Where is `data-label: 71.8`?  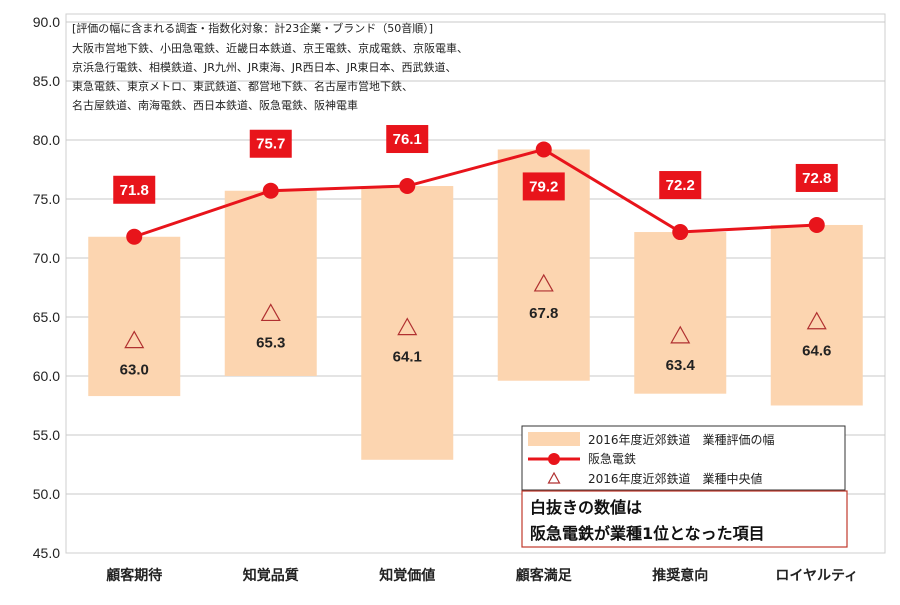 data-label: 71.8 is located at coordinates (134, 190).